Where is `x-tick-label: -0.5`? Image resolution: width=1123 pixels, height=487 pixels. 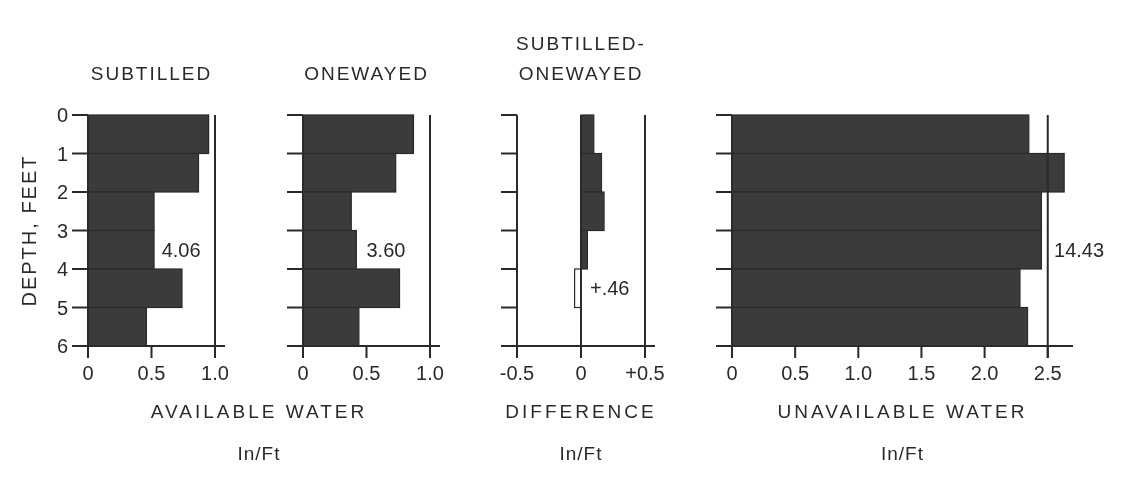 x-tick-label: -0.5 is located at coordinates (517, 373).